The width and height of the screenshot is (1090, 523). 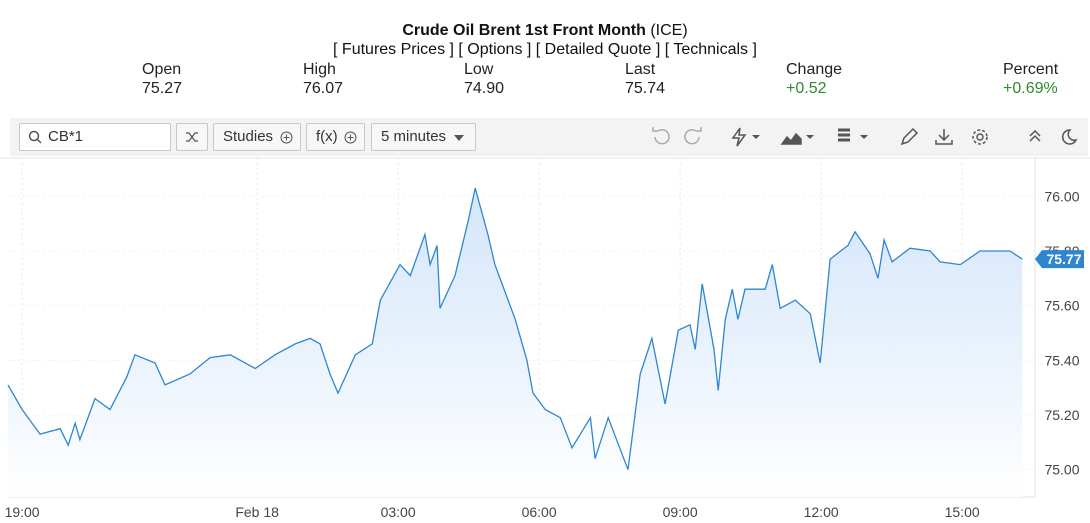 What do you see at coordinates (1061, 360) in the screenshot?
I see `y-tick-label: 75.40` at bounding box center [1061, 360].